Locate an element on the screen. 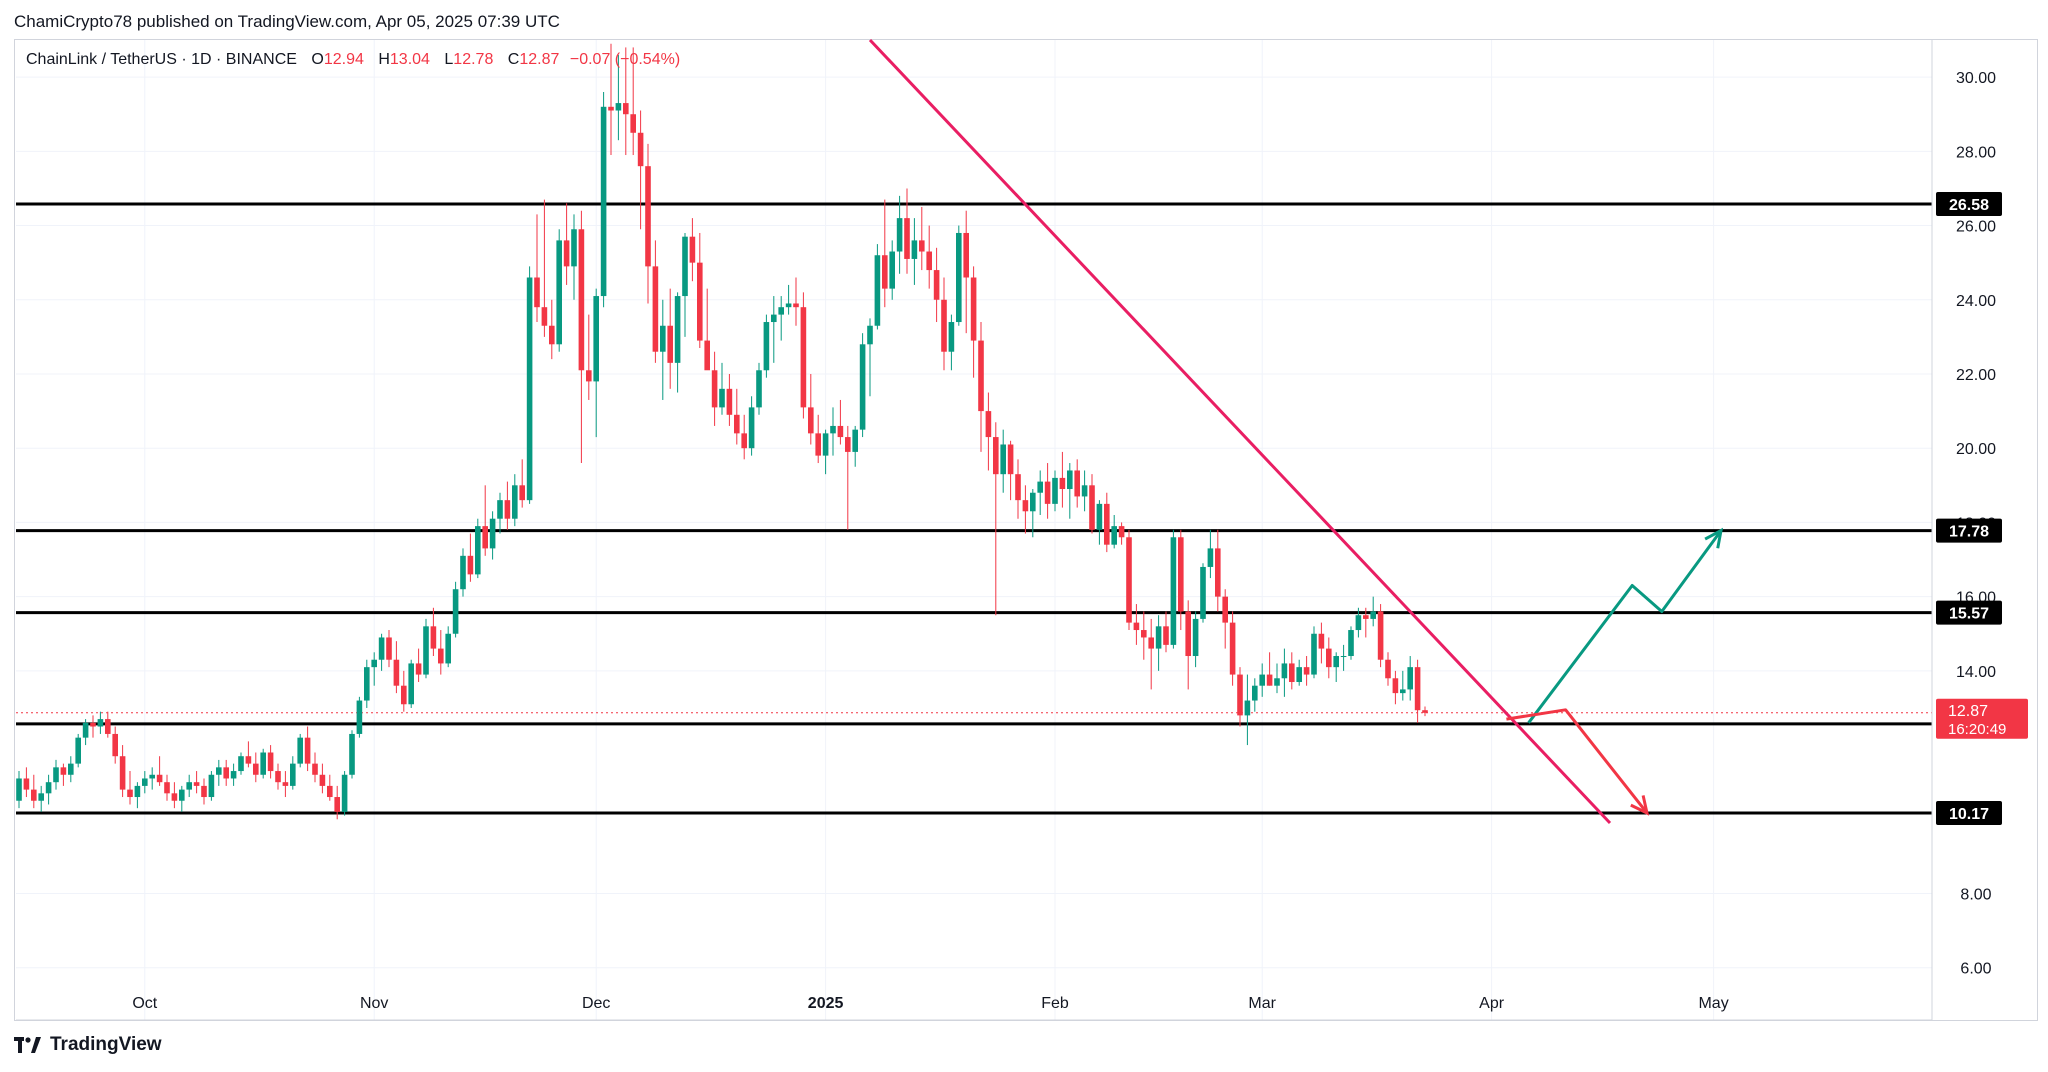 This screenshot has width=2048, height=1072. y-tick-label: 24.00 is located at coordinates (1976, 301).